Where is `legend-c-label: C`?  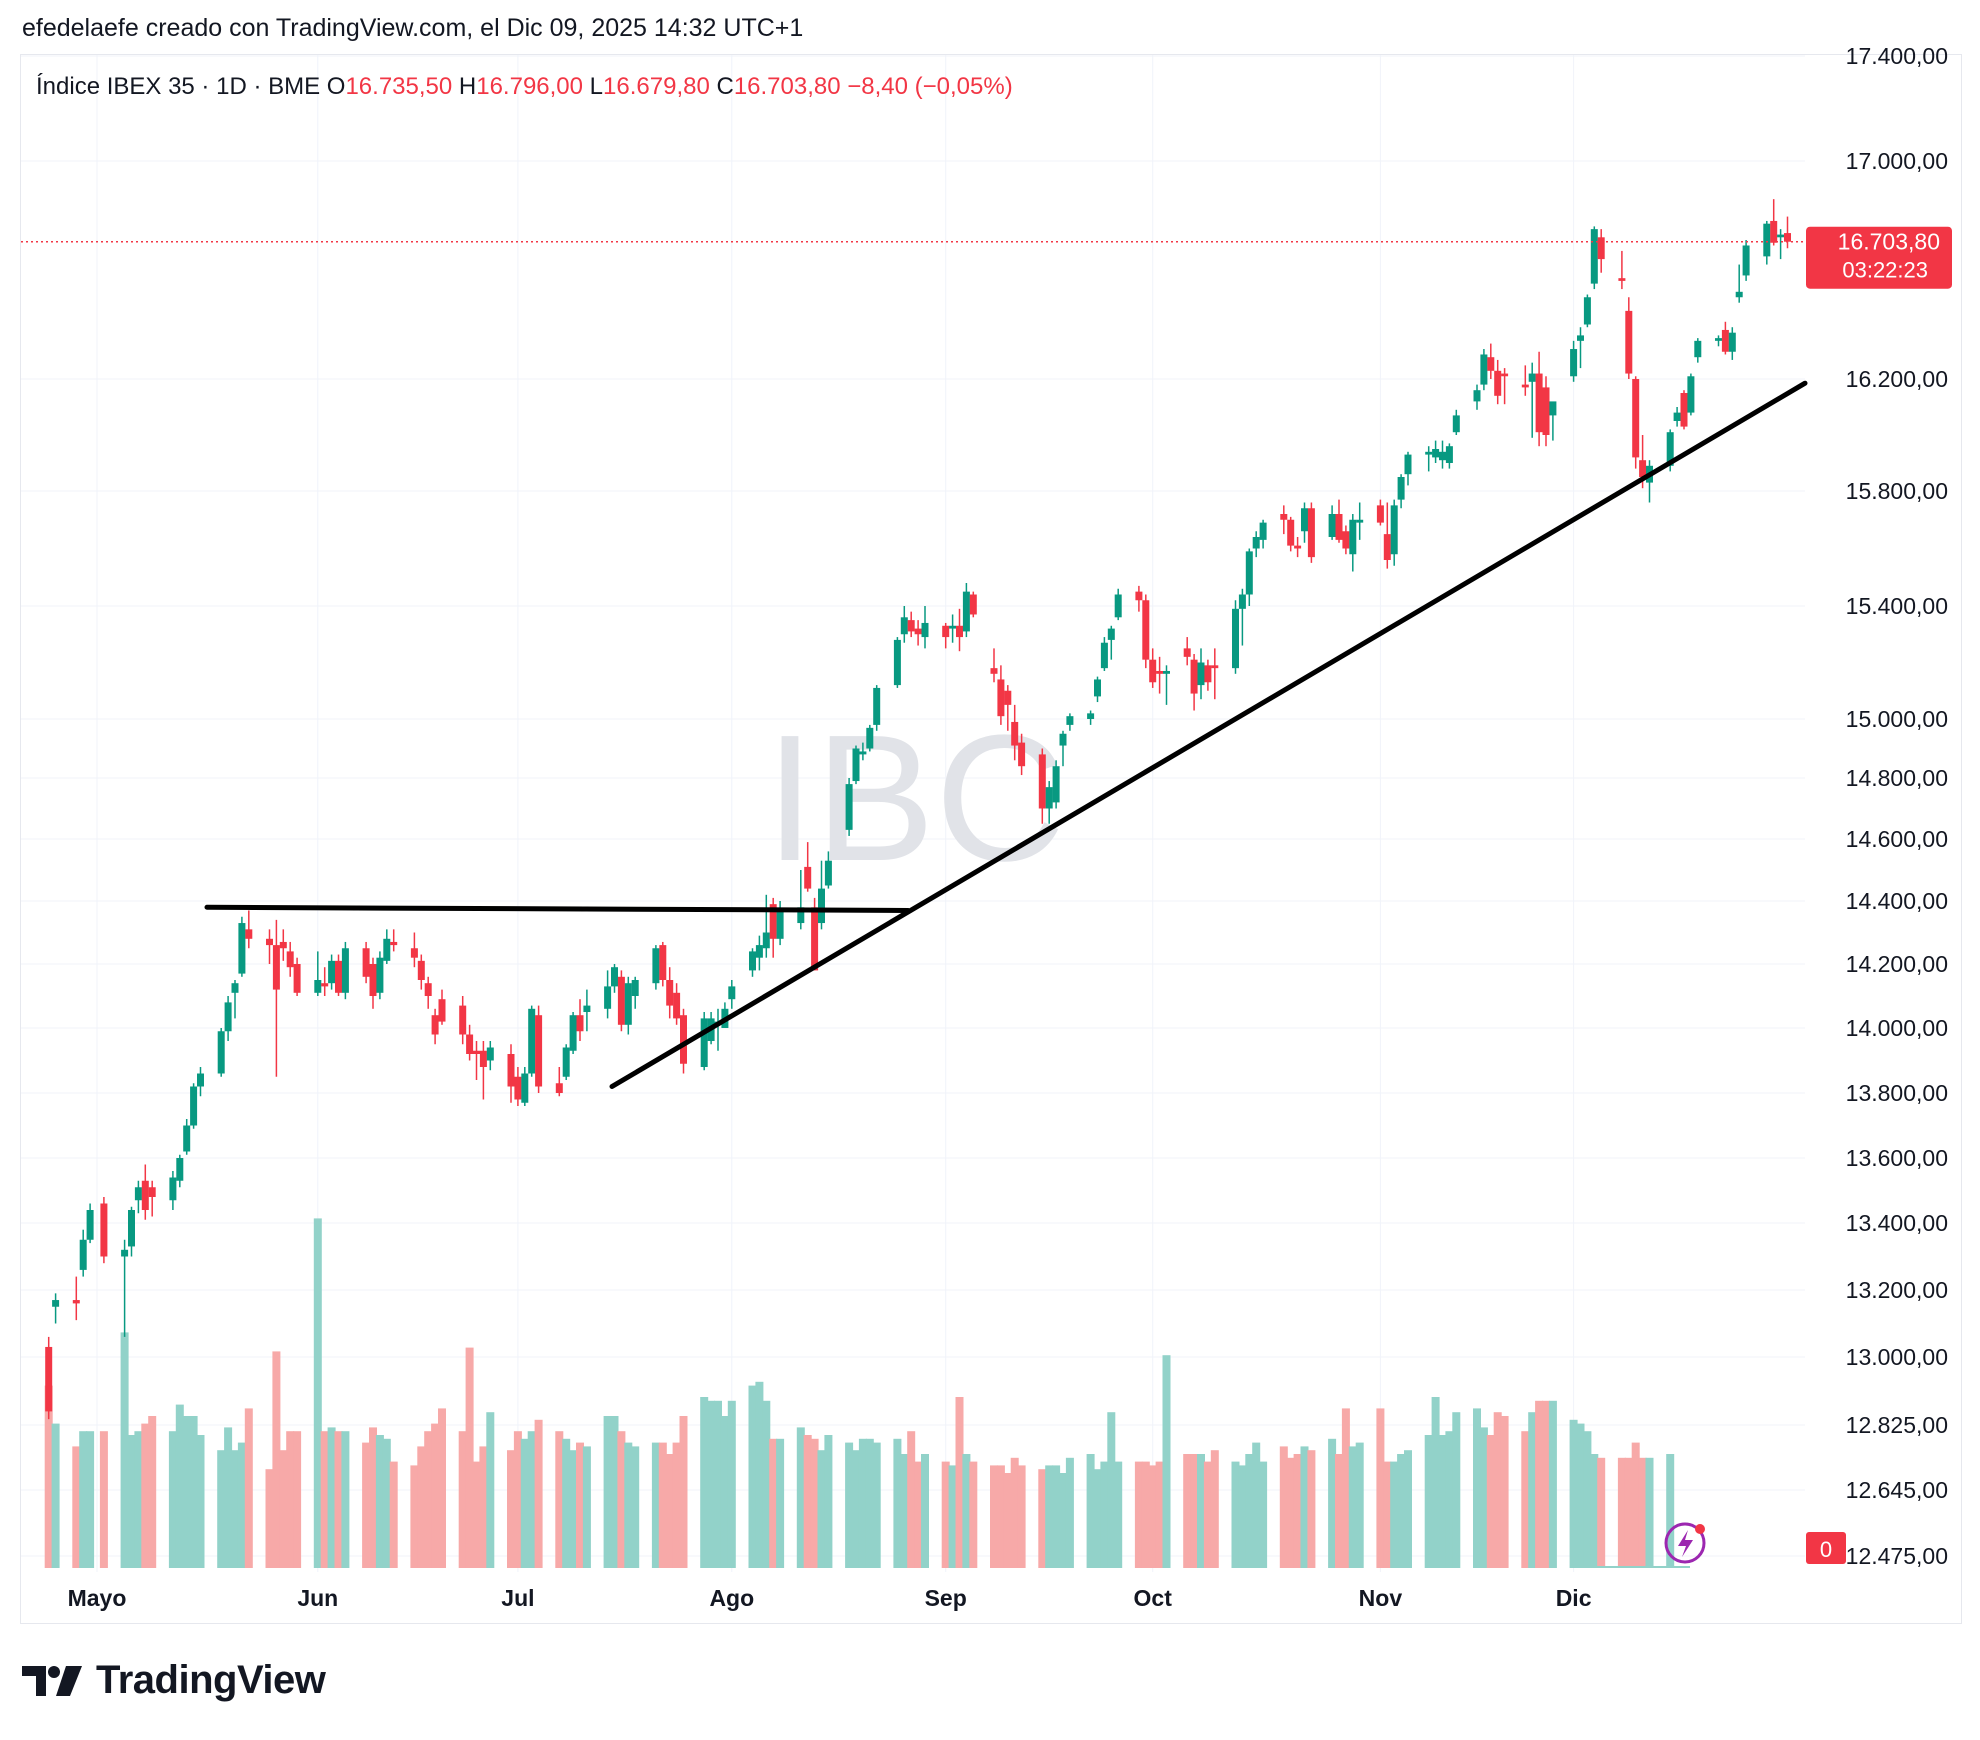 legend-c-label: C is located at coordinates (724, 86).